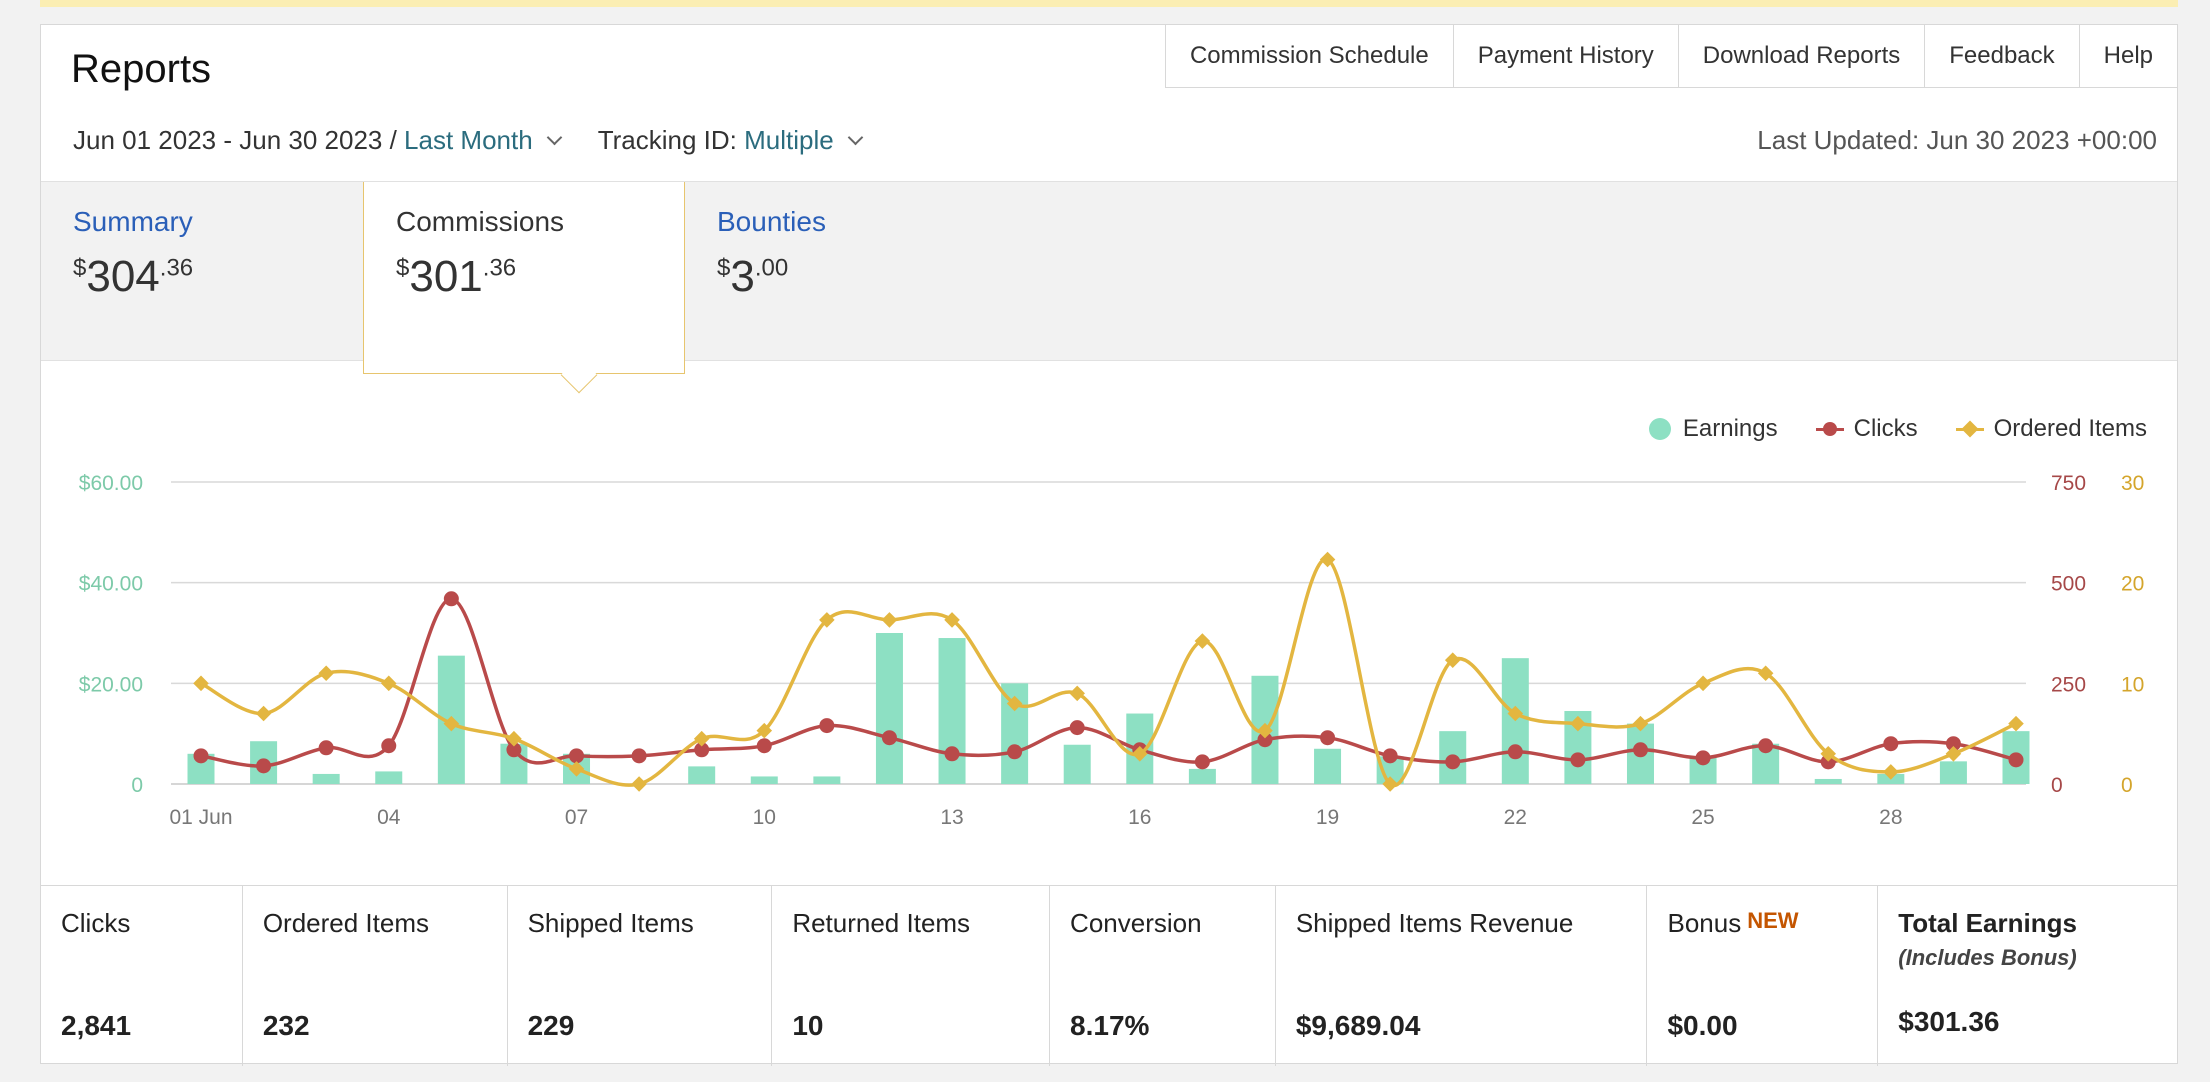 This screenshot has height=1082, width=2210. I want to click on nav-payment-history: Payment History, so click(1566, 56).